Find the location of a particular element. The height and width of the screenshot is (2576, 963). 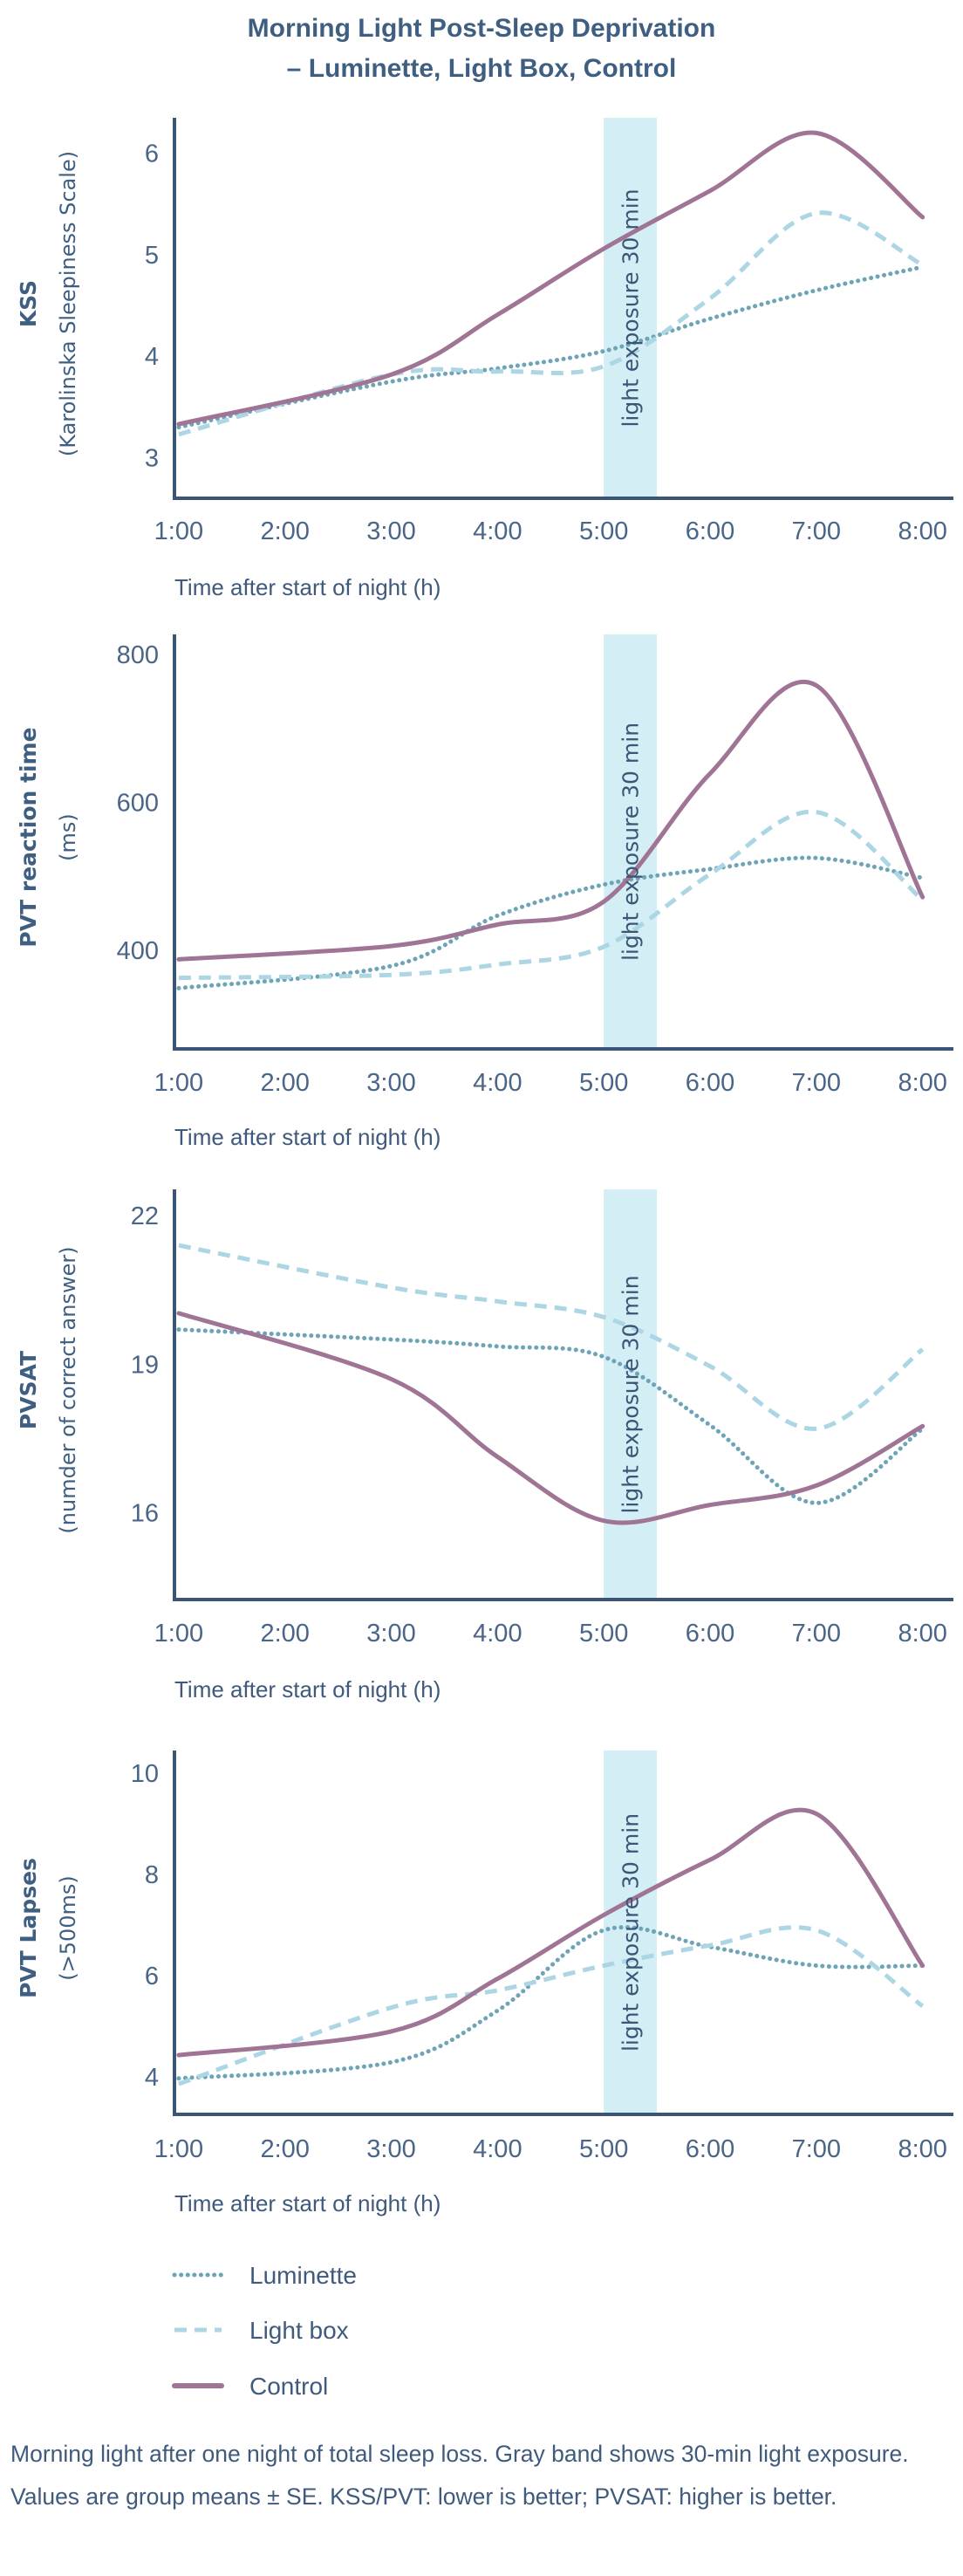

legend-item-light-box: Light box is located at coordinates (261, 2330).